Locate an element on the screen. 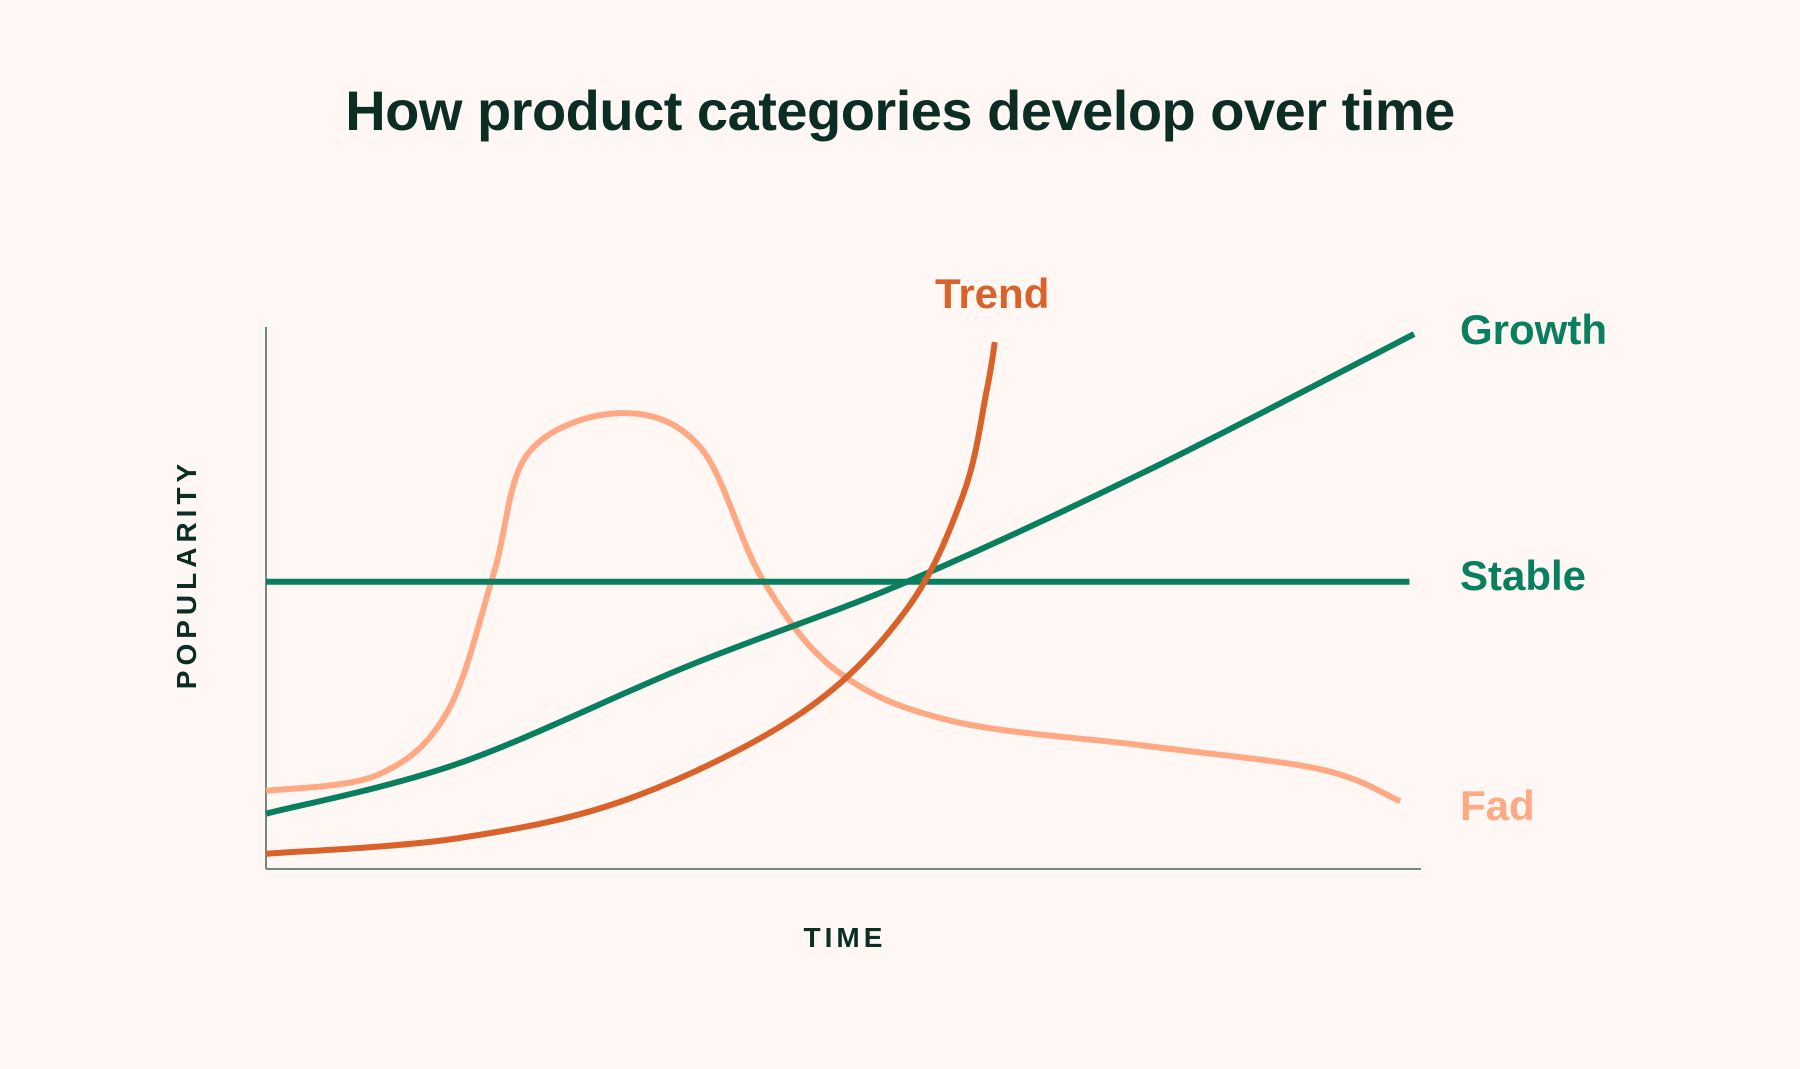 Image resolution: width=1800 pixels, height=1069 pixels. x-axis-label: TIME is located at coordinates (845, 937).